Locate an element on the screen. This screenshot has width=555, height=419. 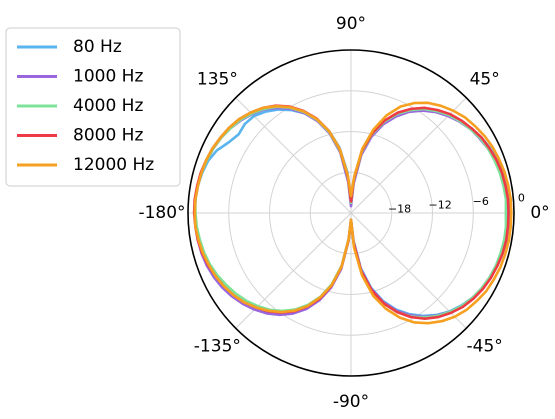
angle-tick-label: 0° is located at coordinates (539, 213).